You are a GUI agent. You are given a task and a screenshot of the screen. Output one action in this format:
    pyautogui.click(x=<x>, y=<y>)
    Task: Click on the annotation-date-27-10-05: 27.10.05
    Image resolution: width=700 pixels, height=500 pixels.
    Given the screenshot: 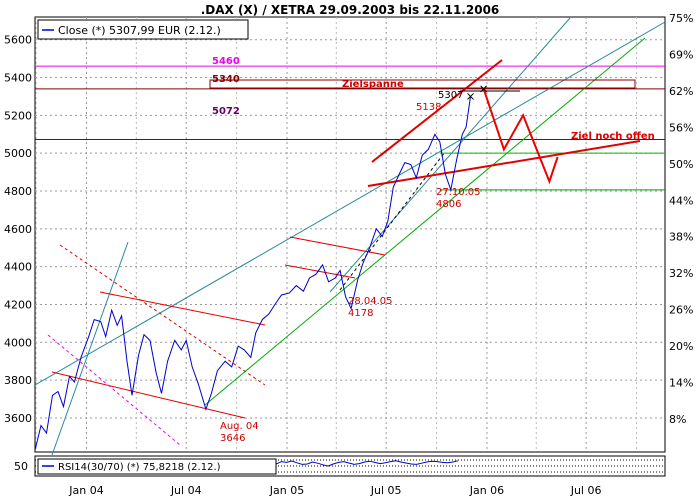 What is the action you would take?
    pyautogui.click(x=458, y=192)
    